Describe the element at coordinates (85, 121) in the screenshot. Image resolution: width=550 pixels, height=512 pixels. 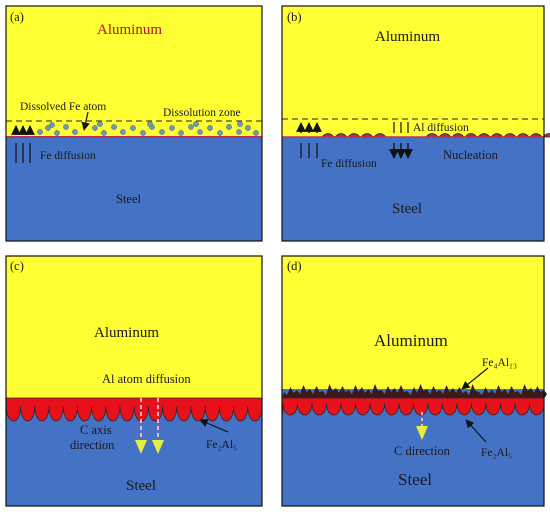
I see `dissolved-atom-pointer` at that location.